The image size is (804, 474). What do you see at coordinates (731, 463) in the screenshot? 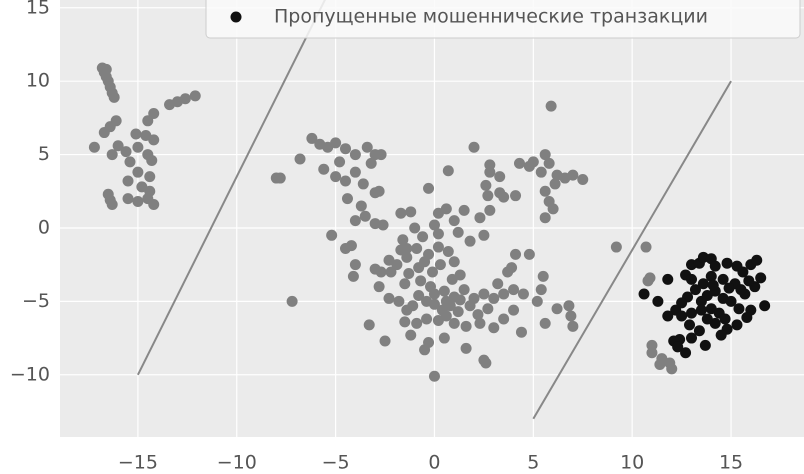
I see `x-tick-label: 15` at bounding box center [731, 463].